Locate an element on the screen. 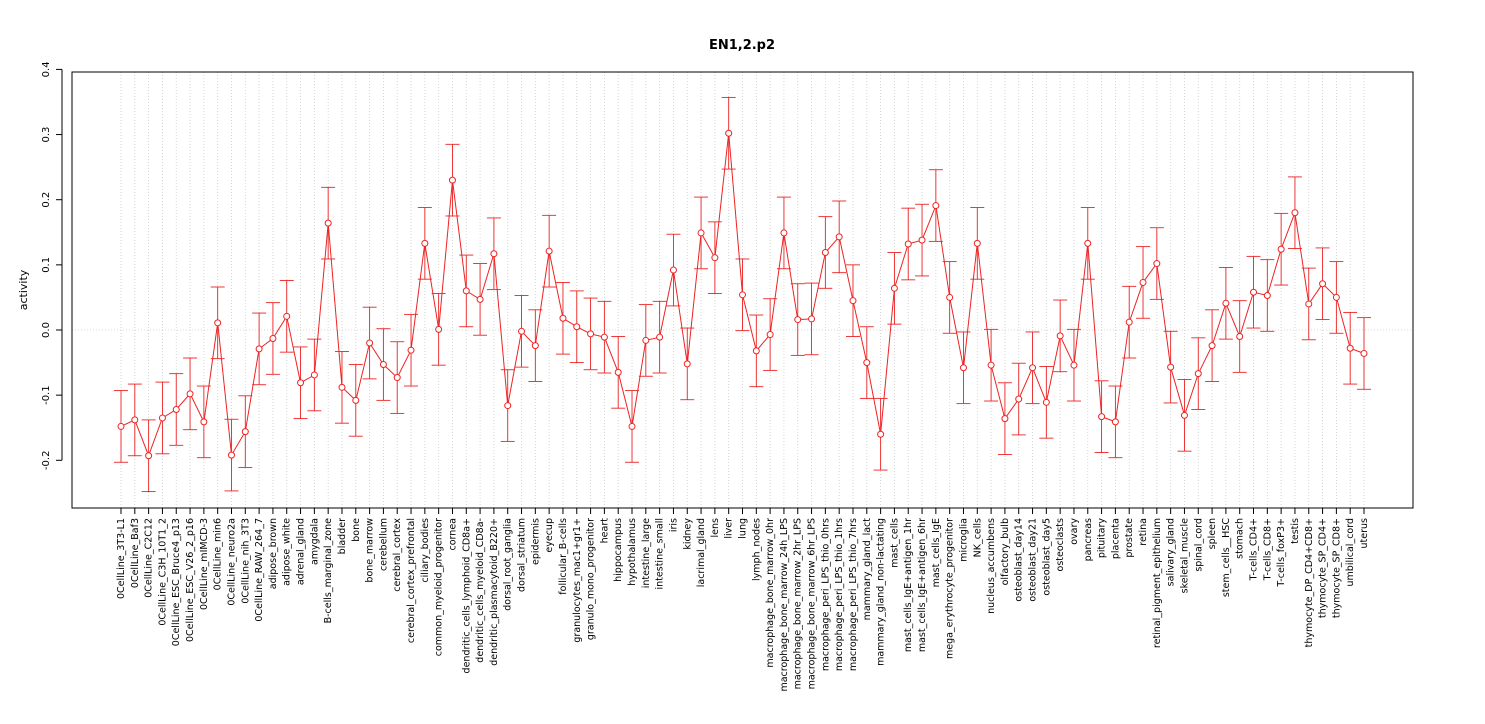  x-tick-label: lens is located at coordinates (715, 528).